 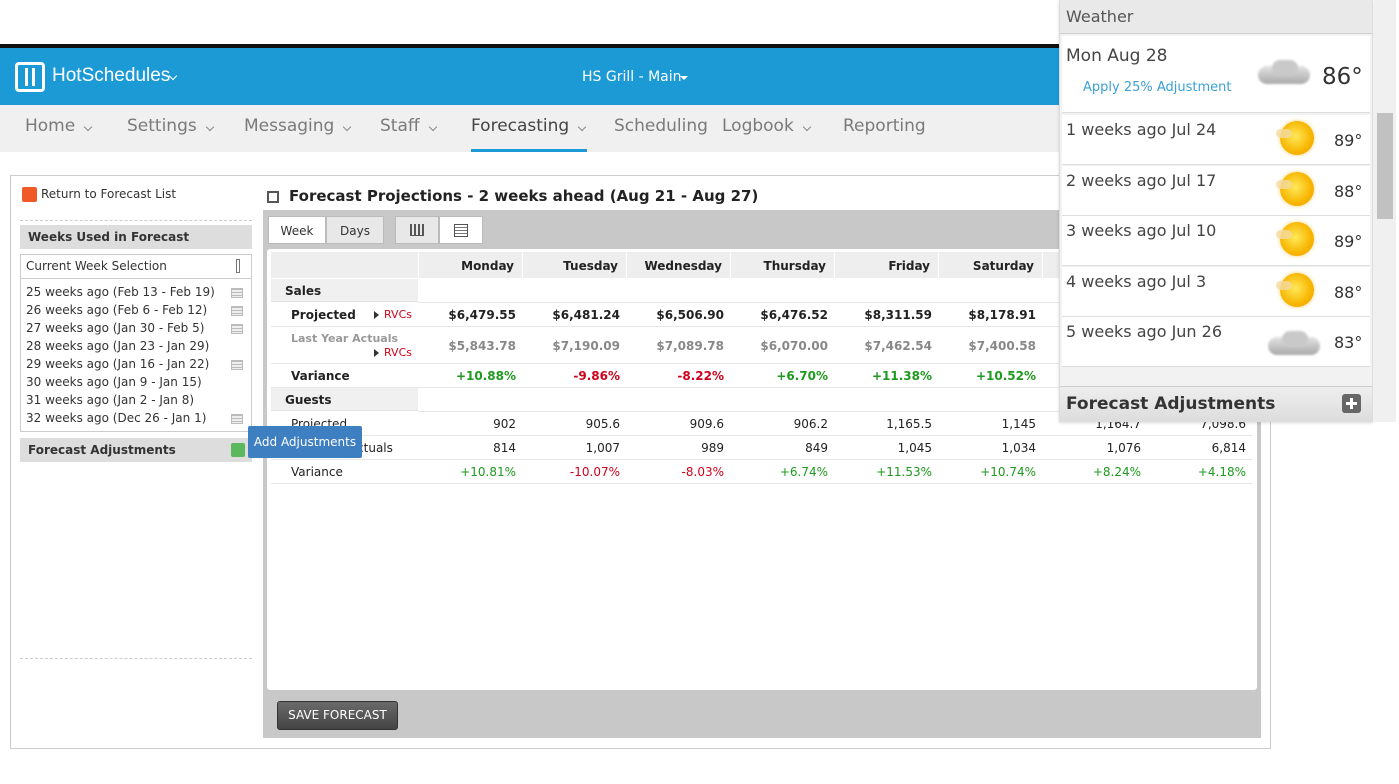 I want to click on cell-value: 1,165.5, so click(x=909, y=424).